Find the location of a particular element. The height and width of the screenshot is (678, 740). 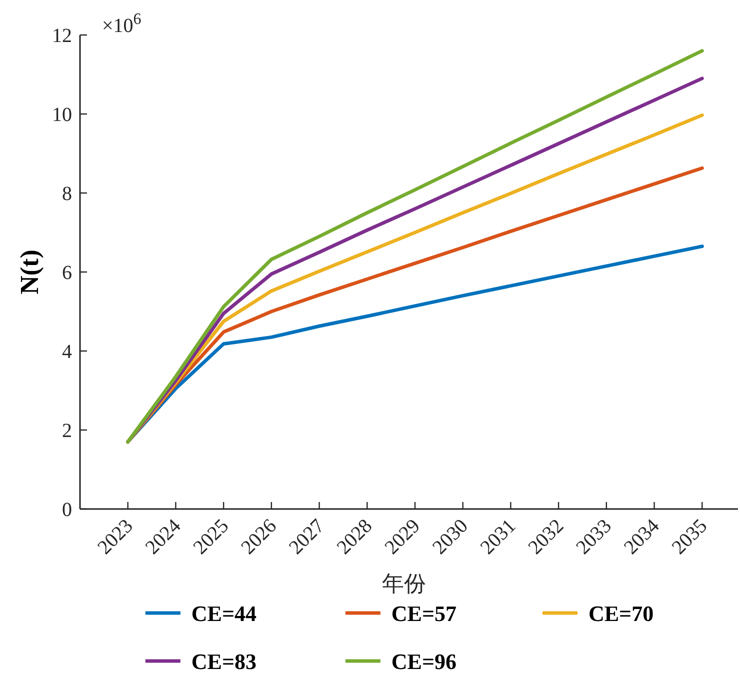

legend-label: CE=44 is located at coordinates (224, 613).